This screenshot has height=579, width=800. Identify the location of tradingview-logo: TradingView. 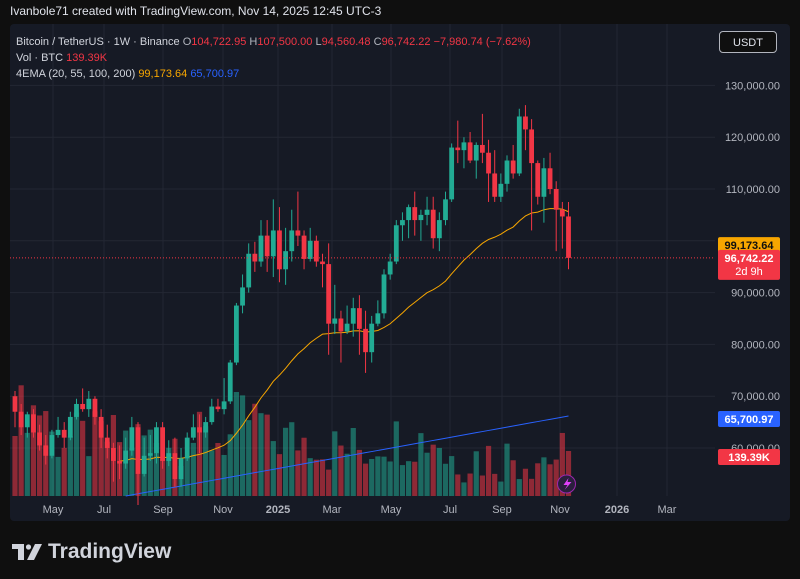
(91, 552).